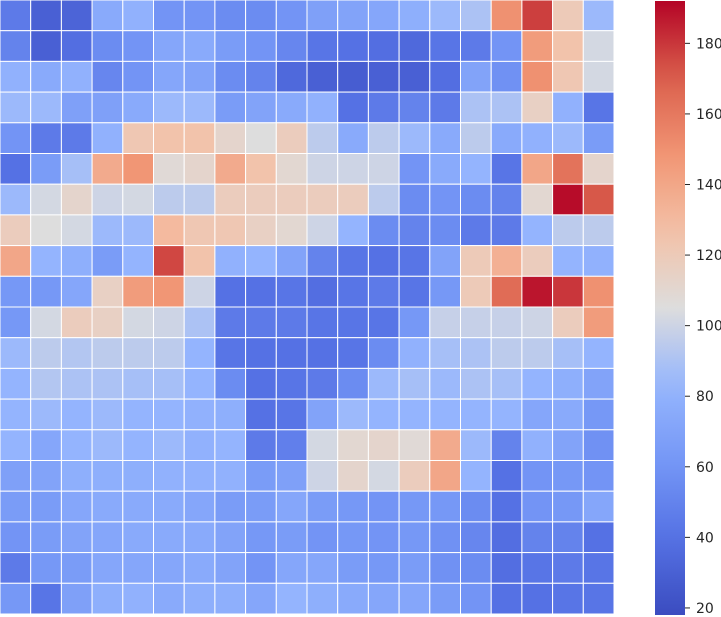 The height and width of the screenshot is (617, 721). I want to click on colorbar-gradient, so click(670, 308).